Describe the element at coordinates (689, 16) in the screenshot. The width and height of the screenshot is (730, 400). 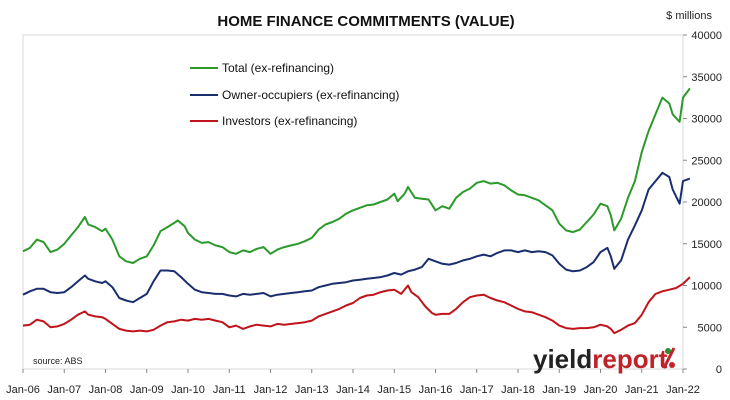
I see `y-axis-unit-label: $ millions` at that location.